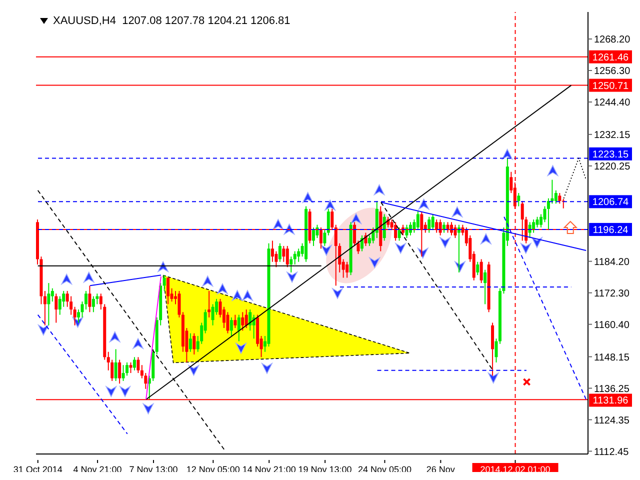  I want to click on y-tick-label: 1112.45, so click(612, 452).